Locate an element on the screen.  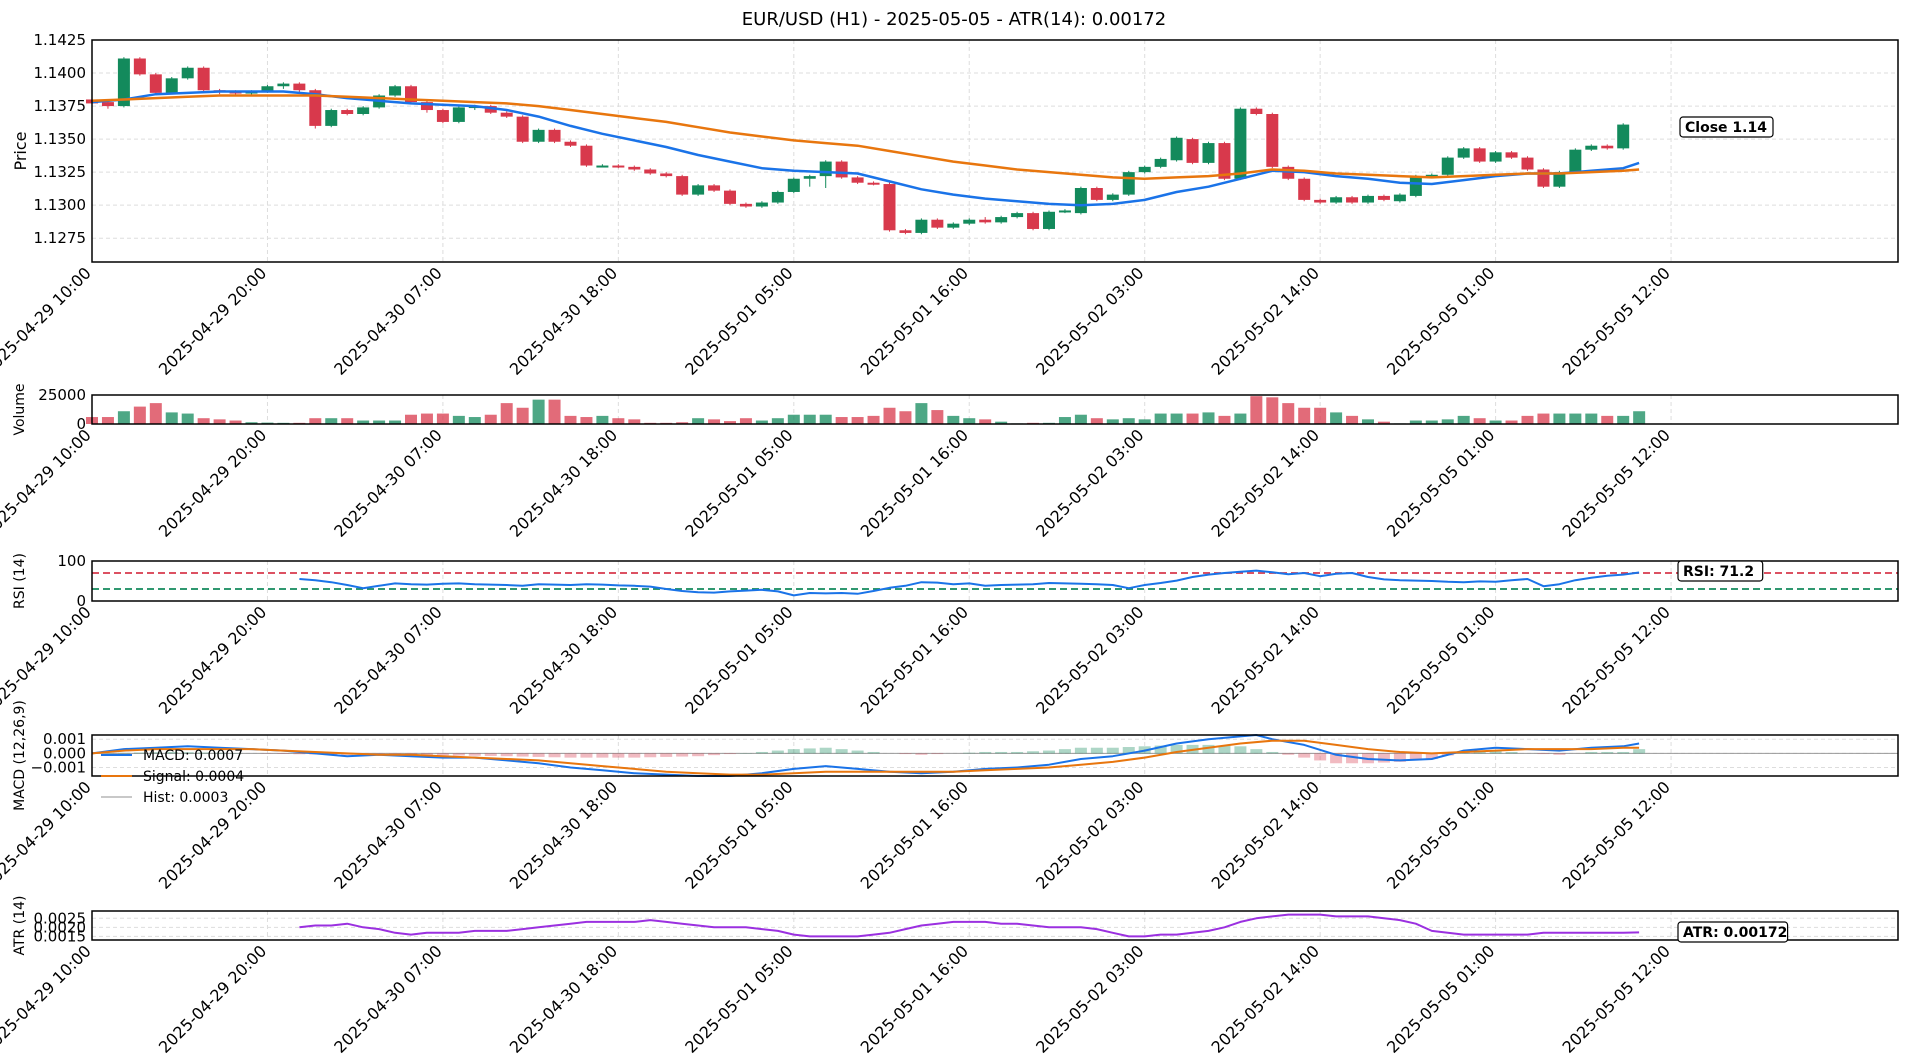
rsi-x-tick-label: 2025-05-05 01:00 is located at coordinates (1440, 659).